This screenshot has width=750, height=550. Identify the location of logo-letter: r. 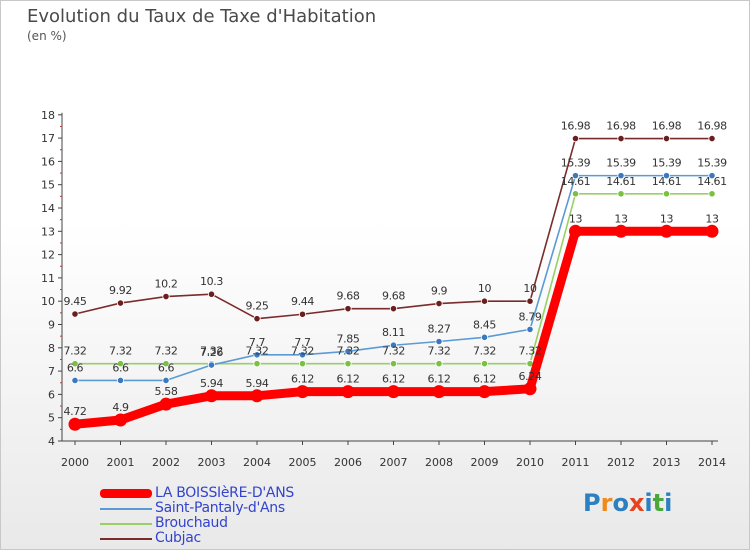
(606, 503).